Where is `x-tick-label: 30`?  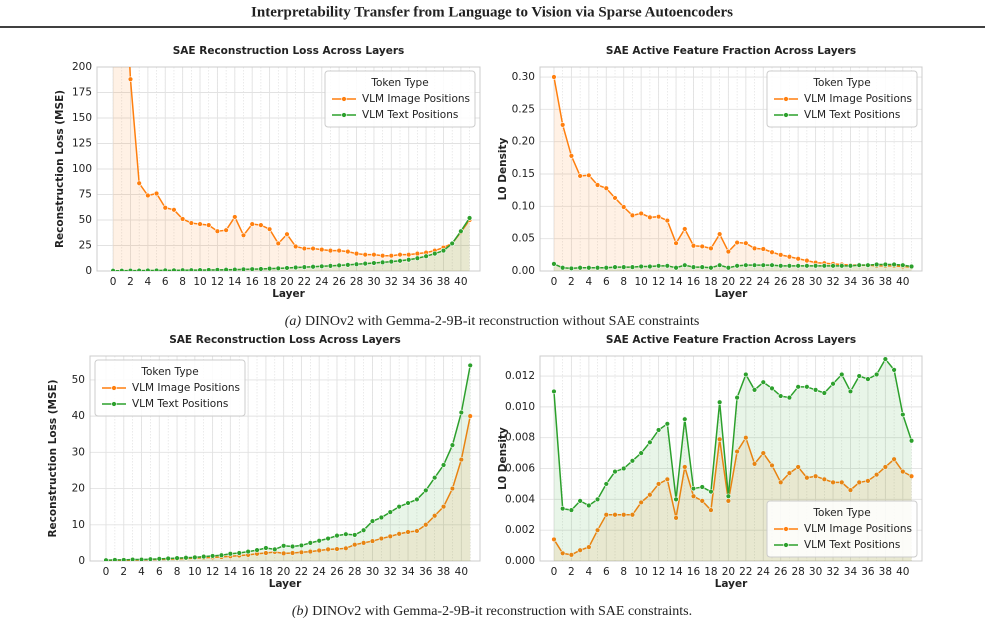 x-tick-label: 30 is located at coordinates (815, 282).